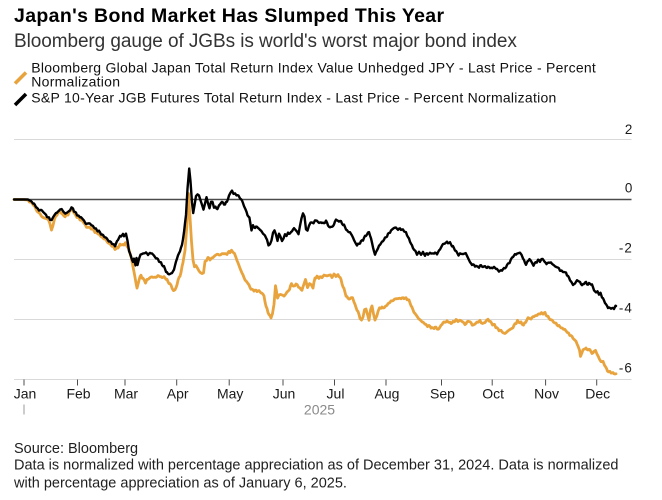 The image size is (662, 500). What do you see at coordinates (626, 308) in the screenshot?
I see `svg-text: -4` at bounding box center [626, 308].